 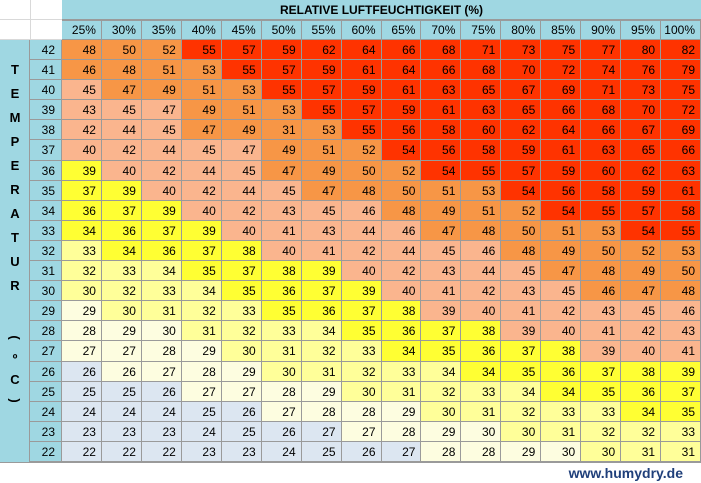 I want to click on column-header-humidity: 80%, so click(x=521, y=30).